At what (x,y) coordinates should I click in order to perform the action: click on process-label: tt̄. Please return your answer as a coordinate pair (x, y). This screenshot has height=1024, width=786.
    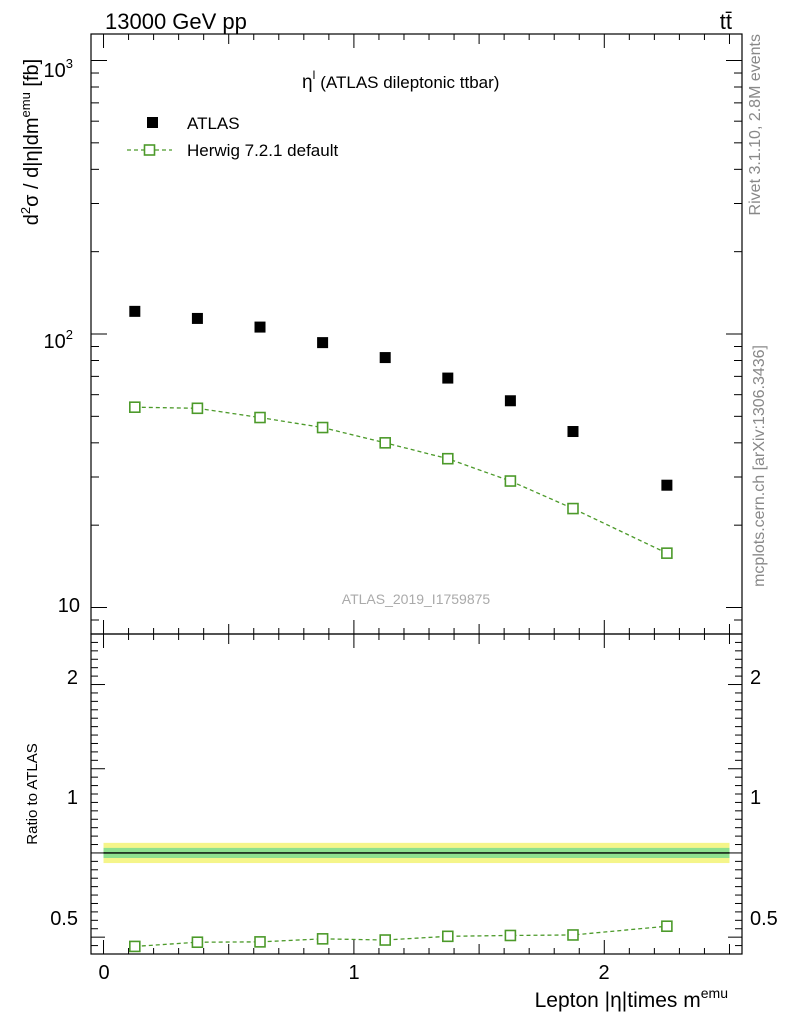
    Looking at the image, I should click on (726, 21).